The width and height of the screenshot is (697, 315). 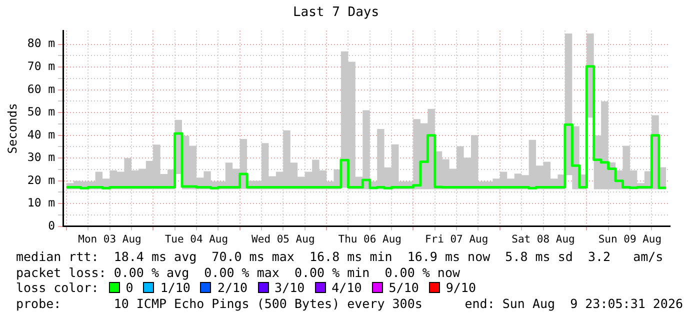 What do you see at coordinates (175, 288) in the screenshot?
I see `legend-label: 1/10` at bounding box center [175, 288].